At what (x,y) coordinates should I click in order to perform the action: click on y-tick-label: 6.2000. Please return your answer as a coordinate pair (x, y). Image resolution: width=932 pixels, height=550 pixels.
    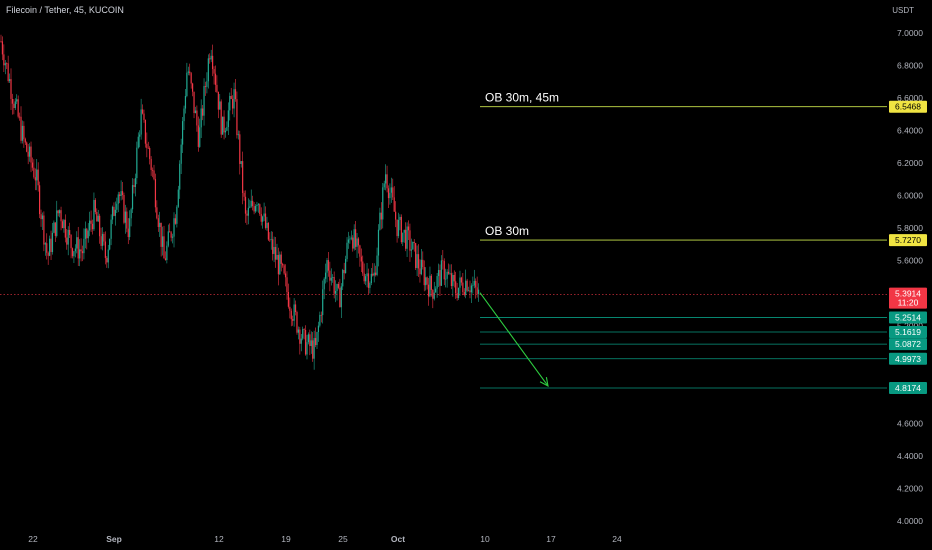
    Looking at the image, I should click on (910, 163).